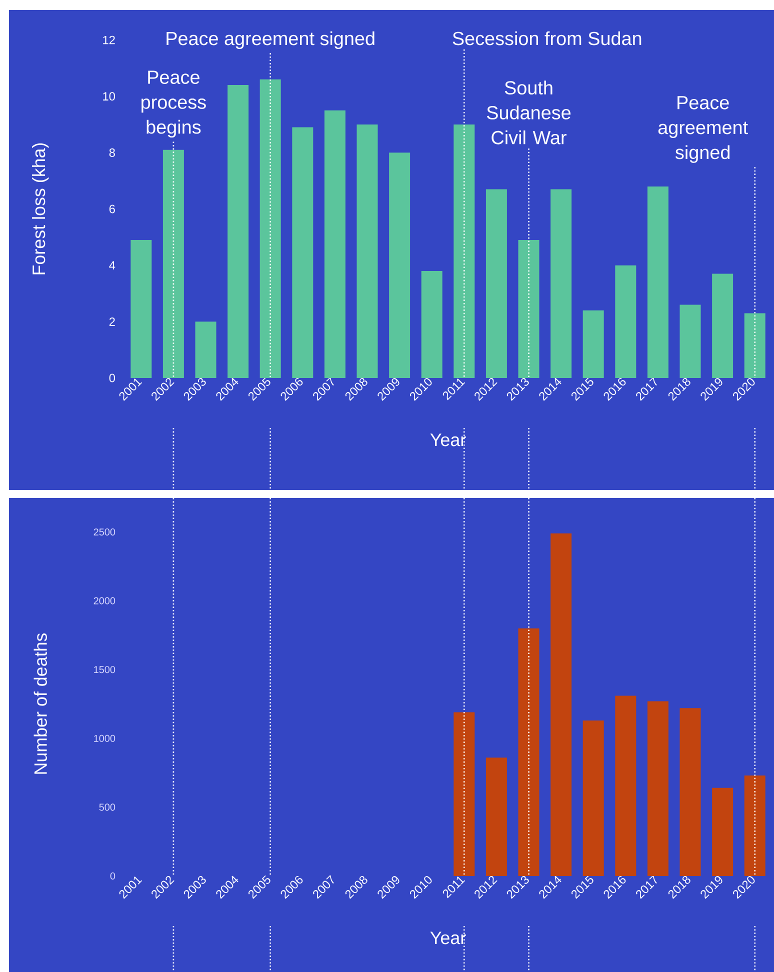  I want to click on ref-line-label: Secession from Sudan, so click(547, 38).